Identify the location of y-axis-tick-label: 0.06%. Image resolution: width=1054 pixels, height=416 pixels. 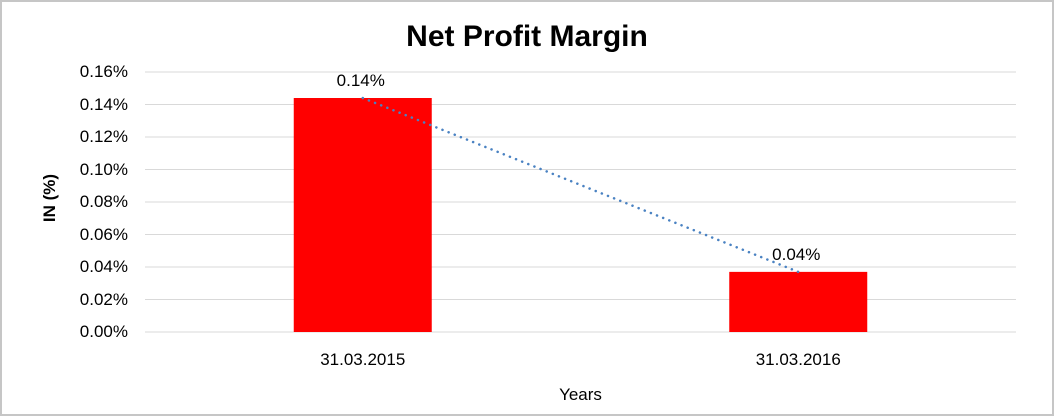
(103, 234).